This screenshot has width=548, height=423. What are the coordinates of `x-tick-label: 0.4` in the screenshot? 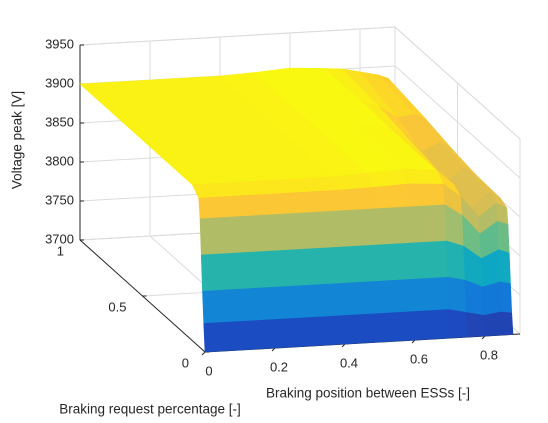 It's located at (349, 362).